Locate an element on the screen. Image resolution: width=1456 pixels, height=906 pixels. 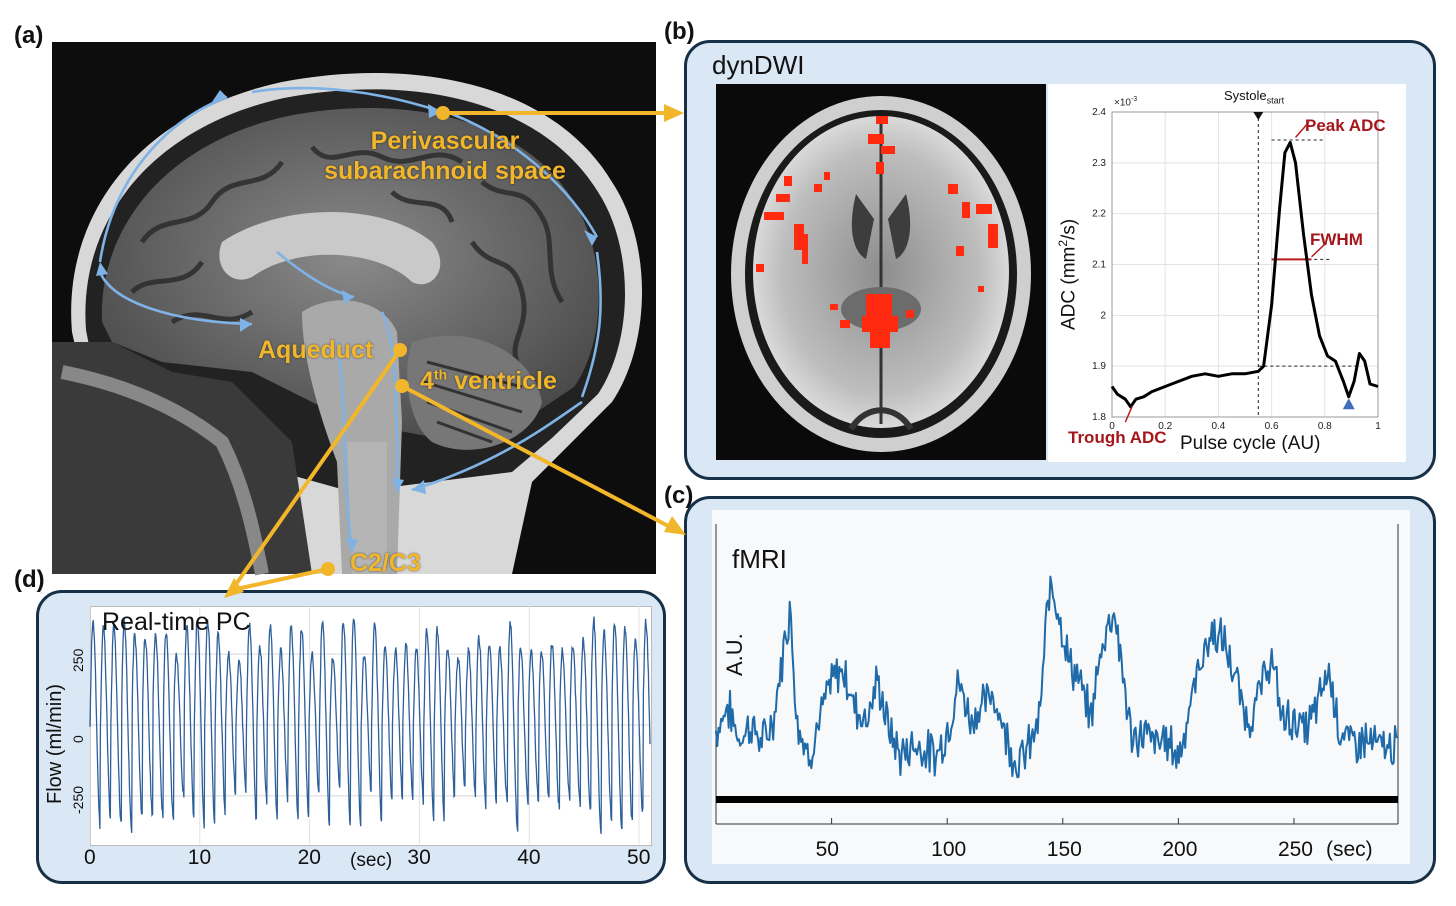
label-c2c3: C2/C3 is located at coordinates (385, 563).